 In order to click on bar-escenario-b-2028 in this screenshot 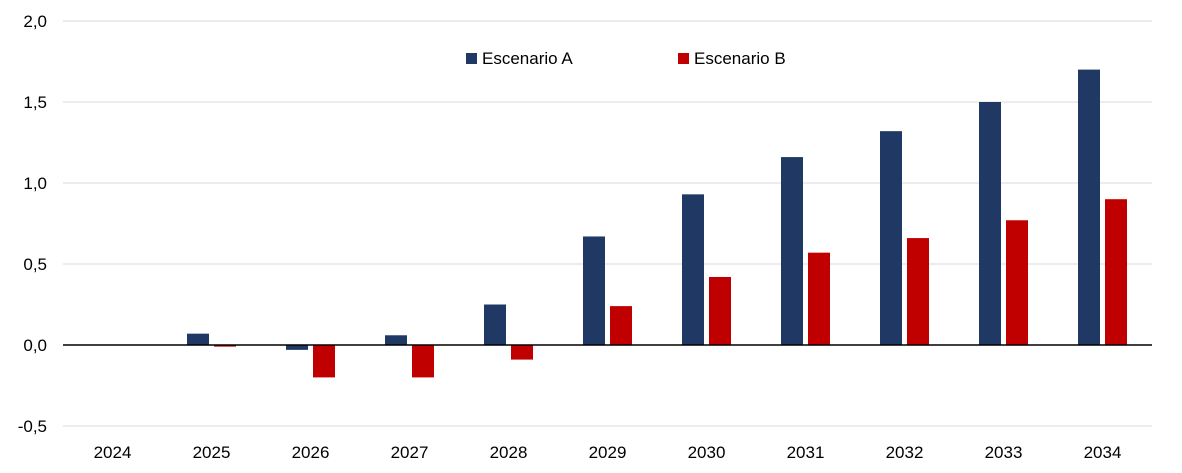, I will do `click(522, 352)`.